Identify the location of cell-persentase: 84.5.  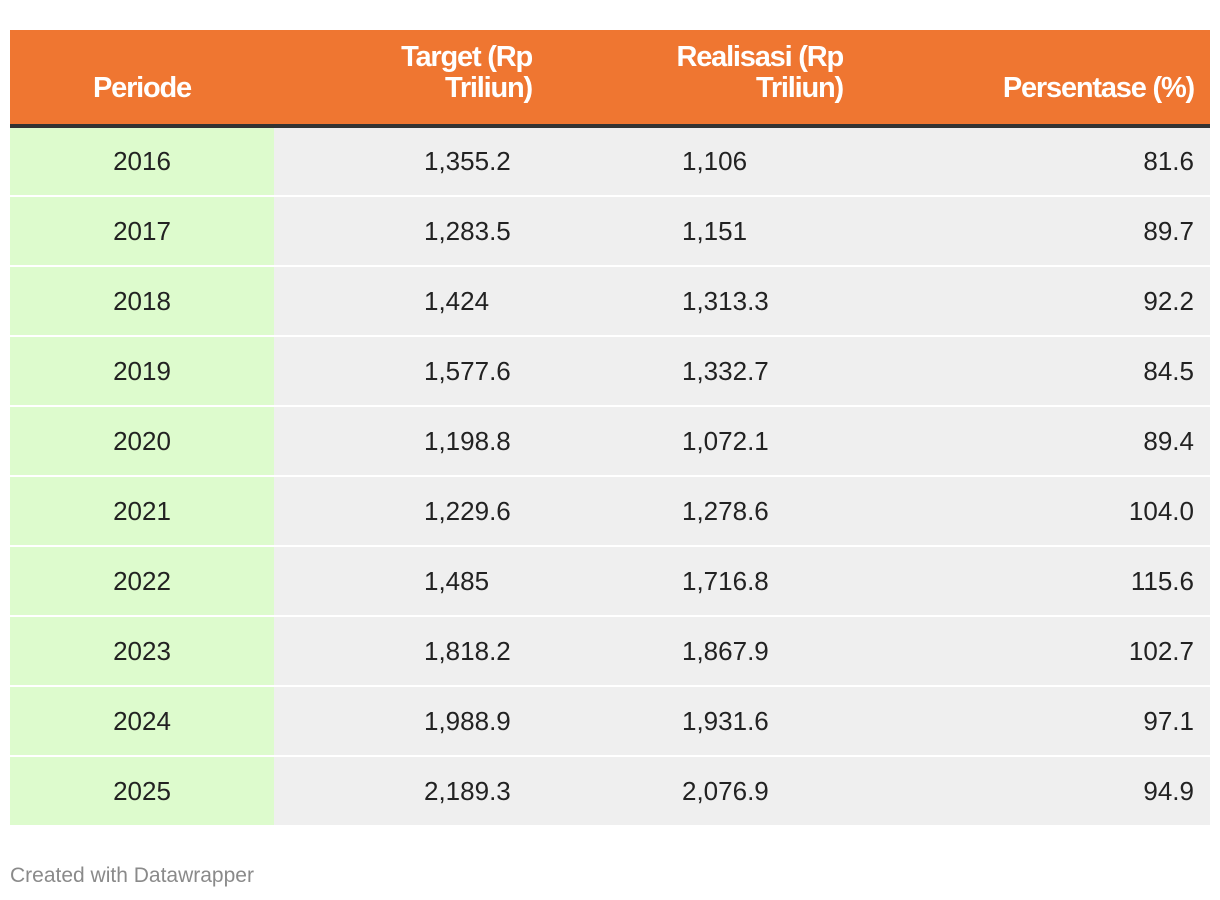
(1026, 371).